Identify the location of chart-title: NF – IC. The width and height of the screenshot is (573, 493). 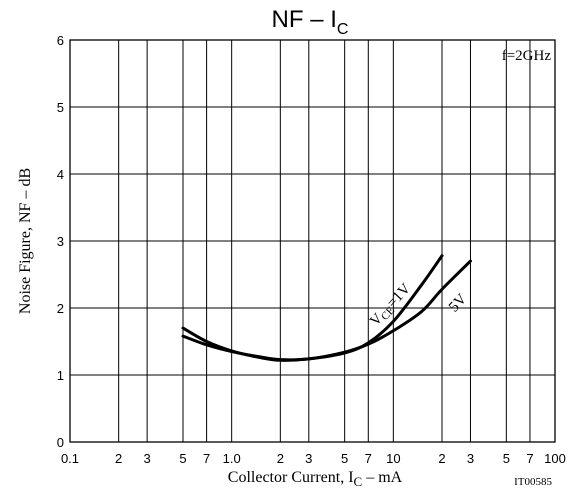
(310, 22).